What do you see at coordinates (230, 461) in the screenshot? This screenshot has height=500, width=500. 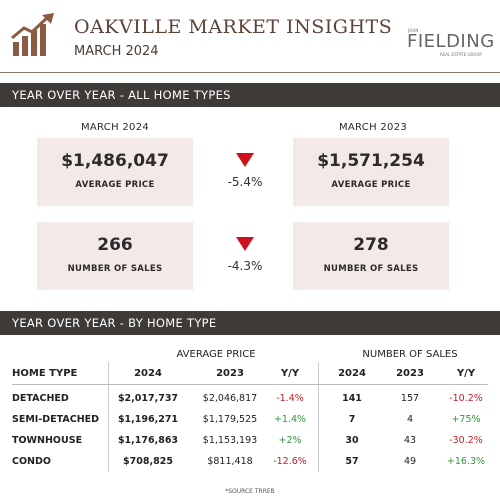 I see `table-cell: $811,418` at bounding box center [230, 461].